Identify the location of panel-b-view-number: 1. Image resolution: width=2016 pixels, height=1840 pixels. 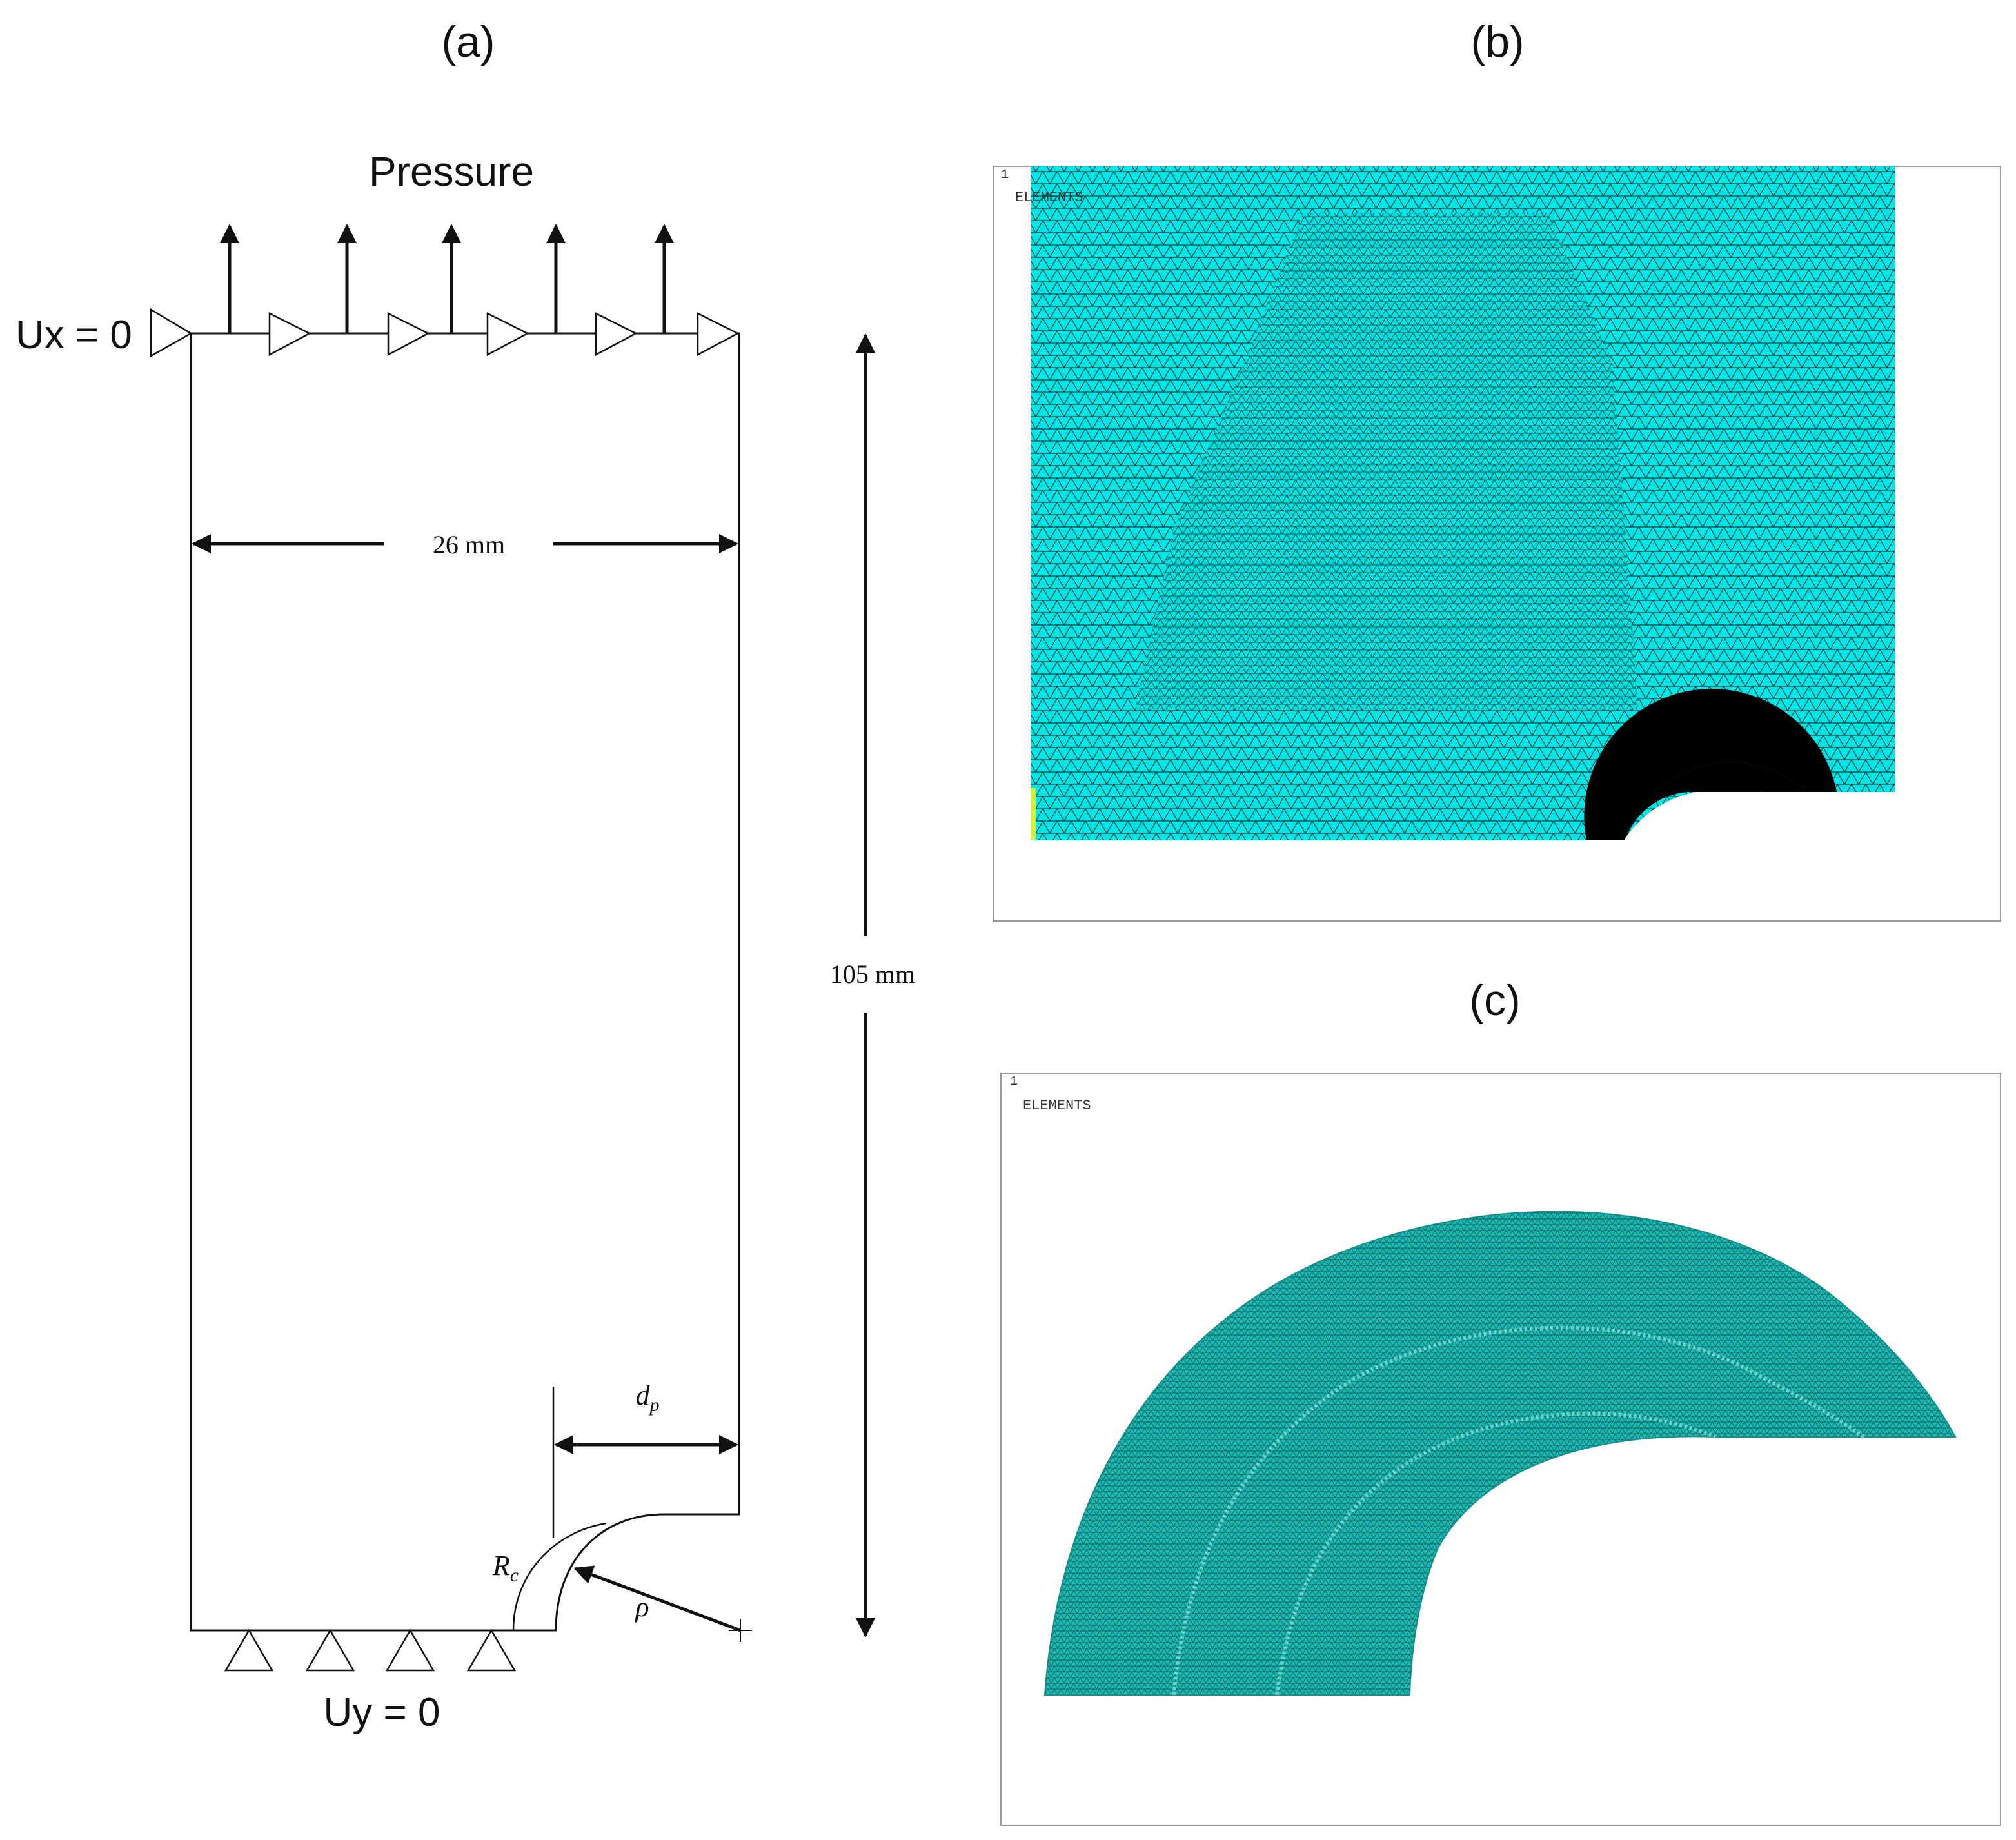
(1005, 175).